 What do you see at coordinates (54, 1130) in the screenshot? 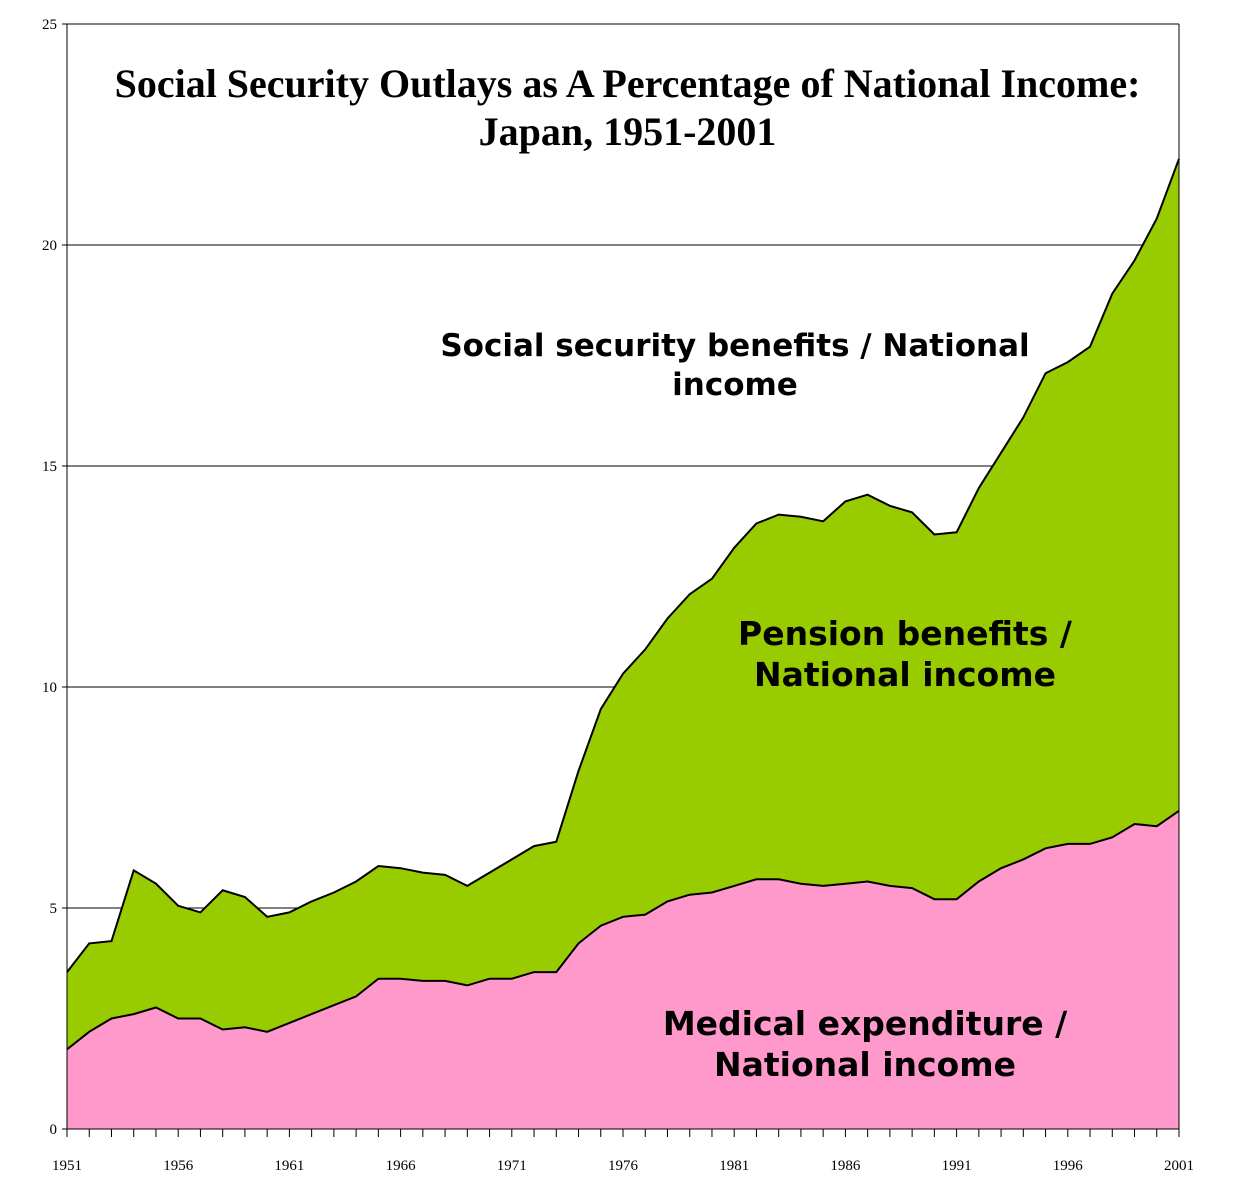
I see `y-tick-label-0: 0` at bounding box center [54, 1130].